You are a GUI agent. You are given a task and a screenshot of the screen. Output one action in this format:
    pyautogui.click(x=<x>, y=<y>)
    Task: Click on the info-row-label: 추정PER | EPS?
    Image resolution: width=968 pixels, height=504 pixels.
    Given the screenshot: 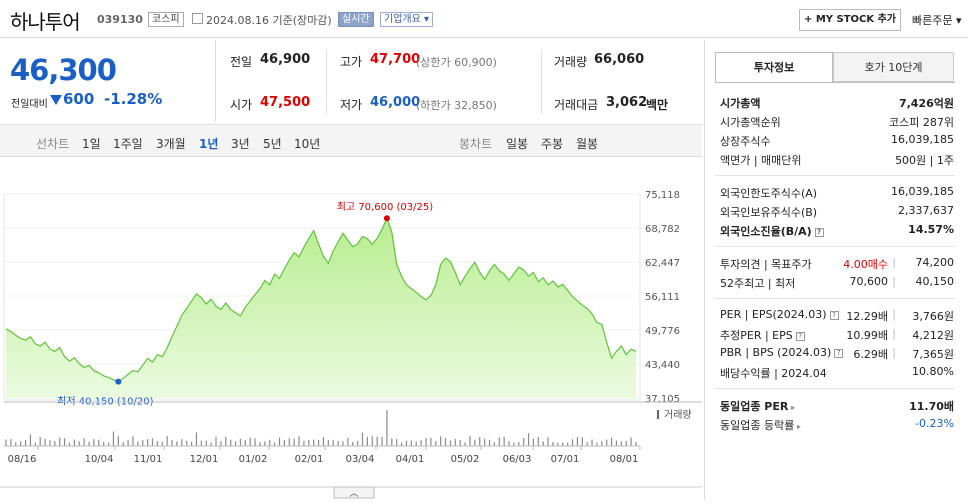 What is the action you would take?
    pyautogui.click(x=762, y=335)
    